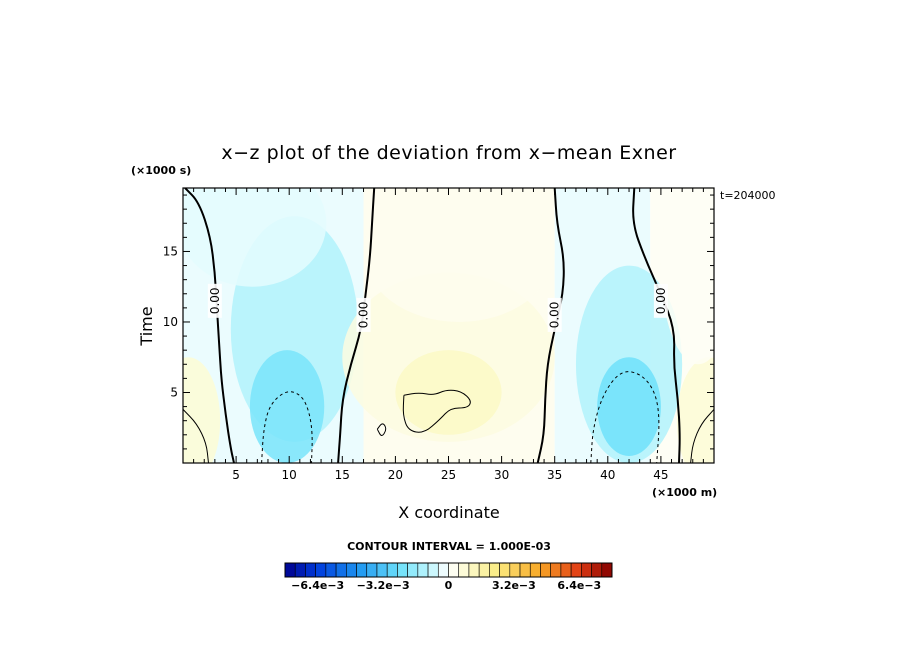 This screenshot has height=654, width=904. I want to click on x-axis-title: X coordinate, so click(448, 512).